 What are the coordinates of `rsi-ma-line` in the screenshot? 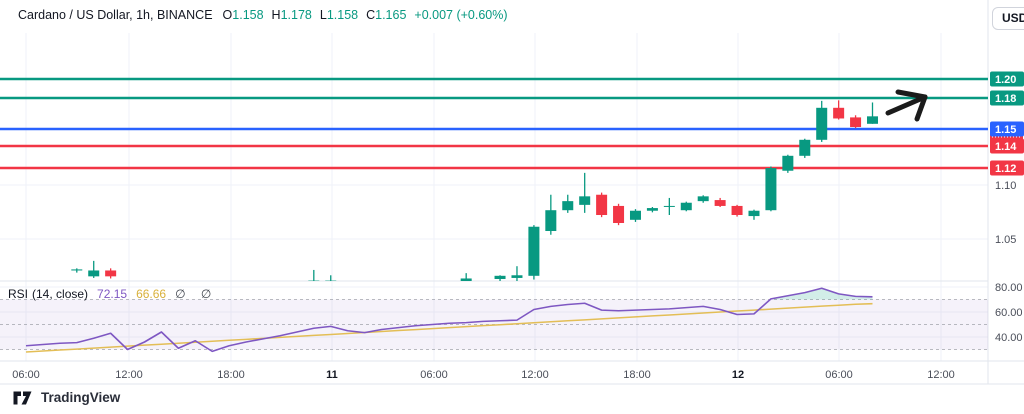 It's located at (449, 327).